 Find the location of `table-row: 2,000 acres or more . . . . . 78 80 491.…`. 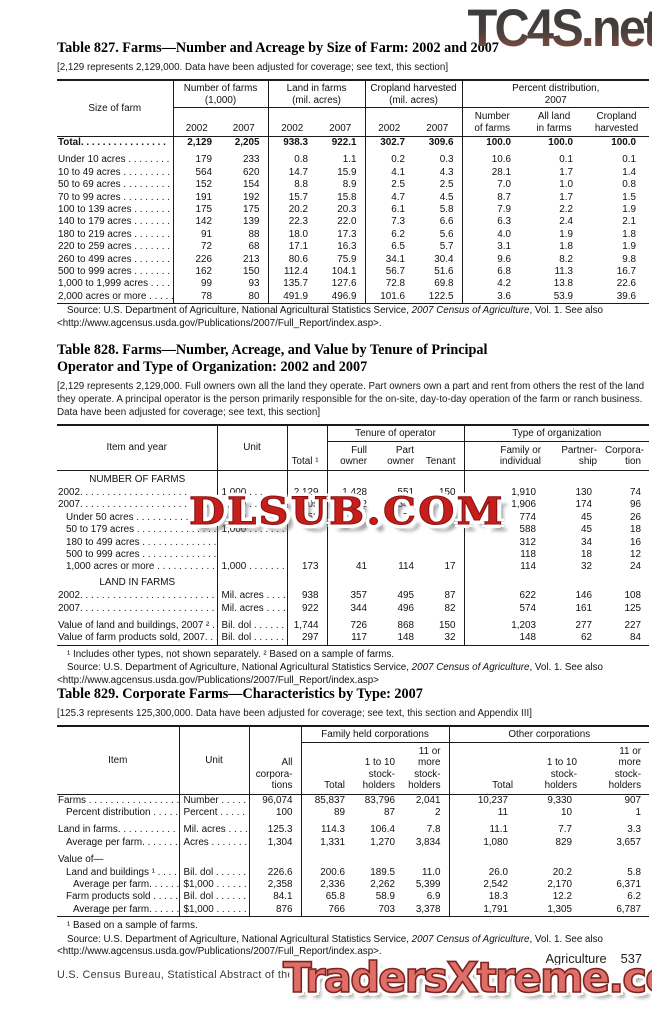

table-row: 2,000 acres or more . . . . . 78 80 491.… is located at coordinates (353, 297).